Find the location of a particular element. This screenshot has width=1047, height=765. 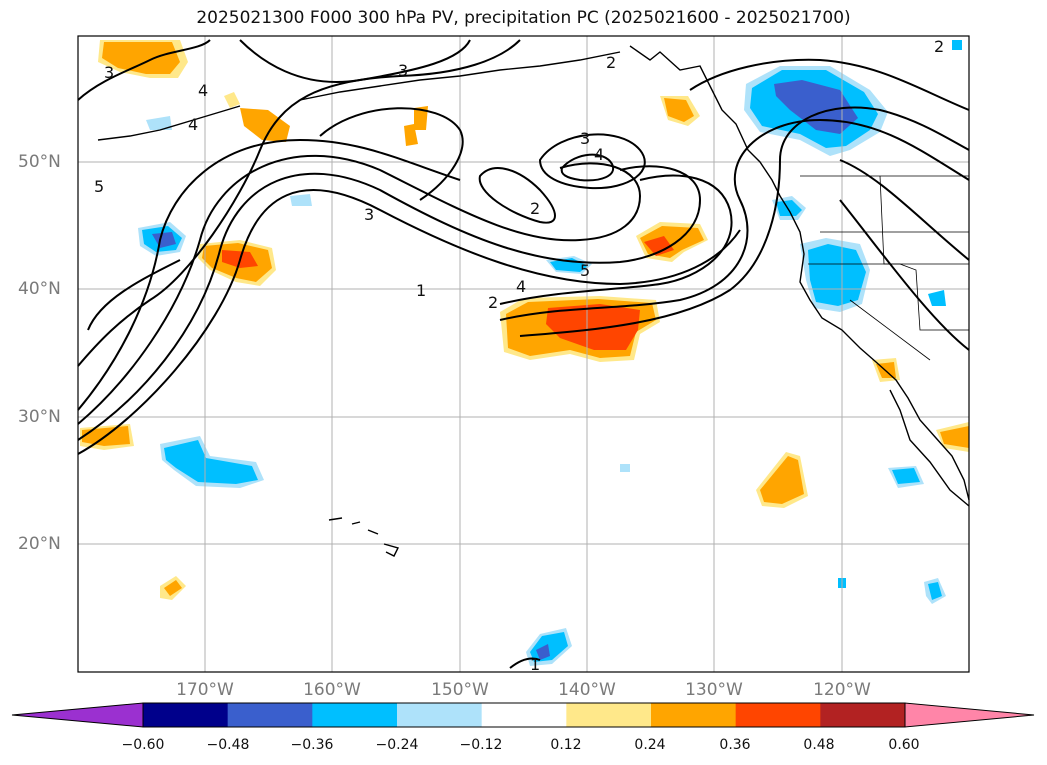

lat-label-20n: 20°N is located at coordinates (39, 544).